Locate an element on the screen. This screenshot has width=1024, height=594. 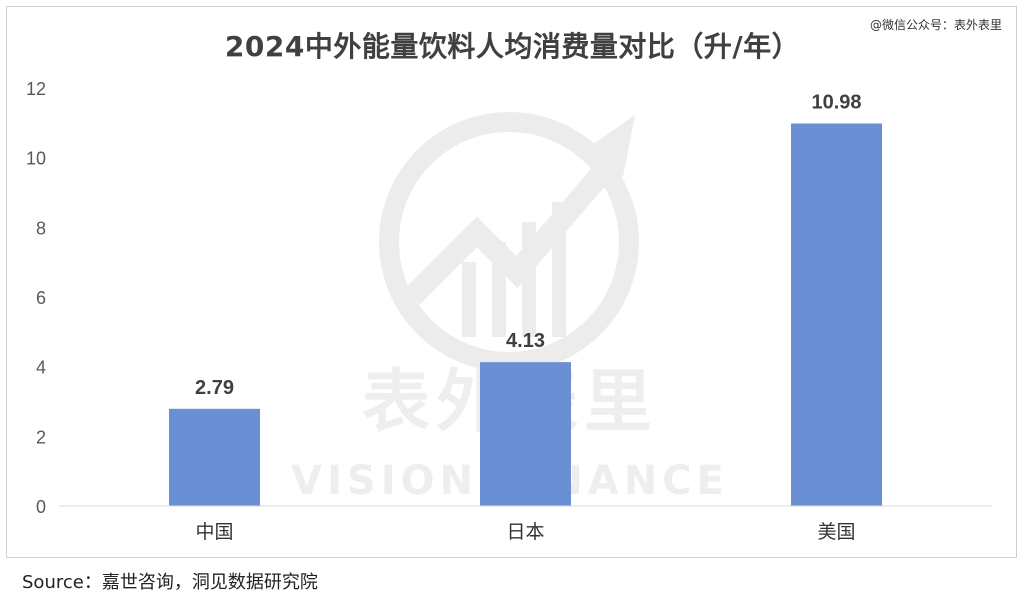
bar-value-label: 2.79 is located at coordinates (214, 388).